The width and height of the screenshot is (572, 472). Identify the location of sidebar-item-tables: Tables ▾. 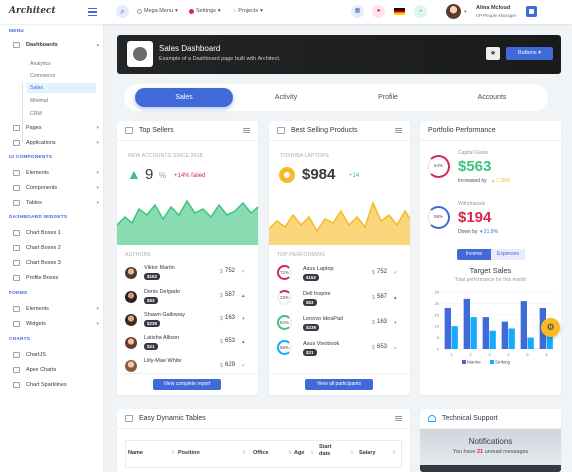
(56, 203).